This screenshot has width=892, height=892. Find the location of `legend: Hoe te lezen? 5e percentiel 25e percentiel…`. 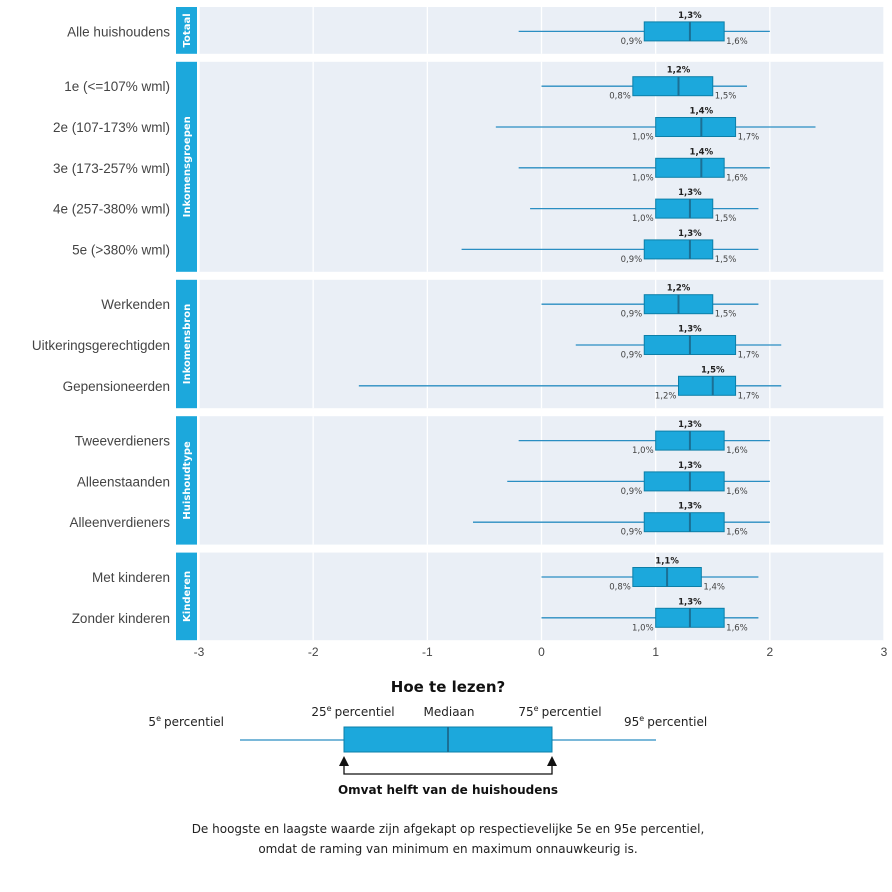

legend: Hoe te lezen? 5e percentiel 25e percentiel… is located at coordinates (427, 737).